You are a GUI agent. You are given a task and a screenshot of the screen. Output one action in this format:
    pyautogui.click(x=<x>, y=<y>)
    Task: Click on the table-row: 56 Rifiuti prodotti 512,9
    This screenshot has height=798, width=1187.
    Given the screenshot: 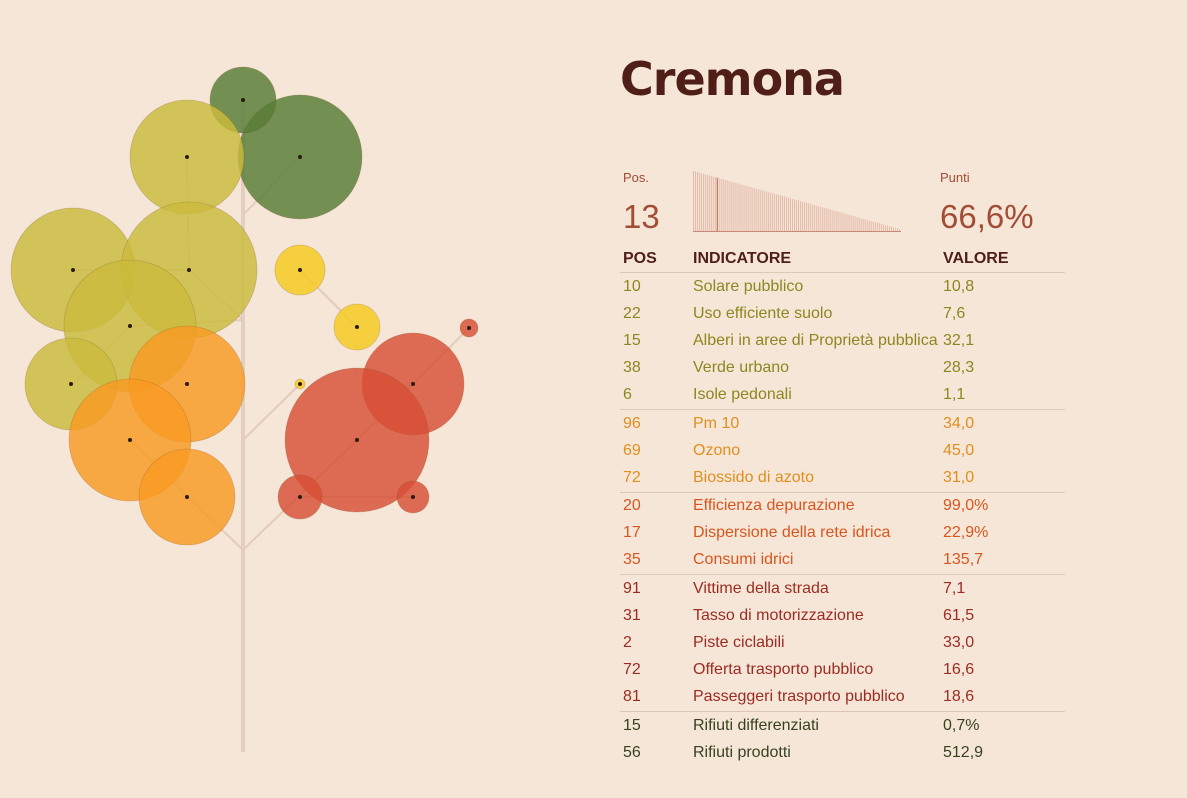 What is the action you would take?
    pyautogui.click(x=842, y=752)
    